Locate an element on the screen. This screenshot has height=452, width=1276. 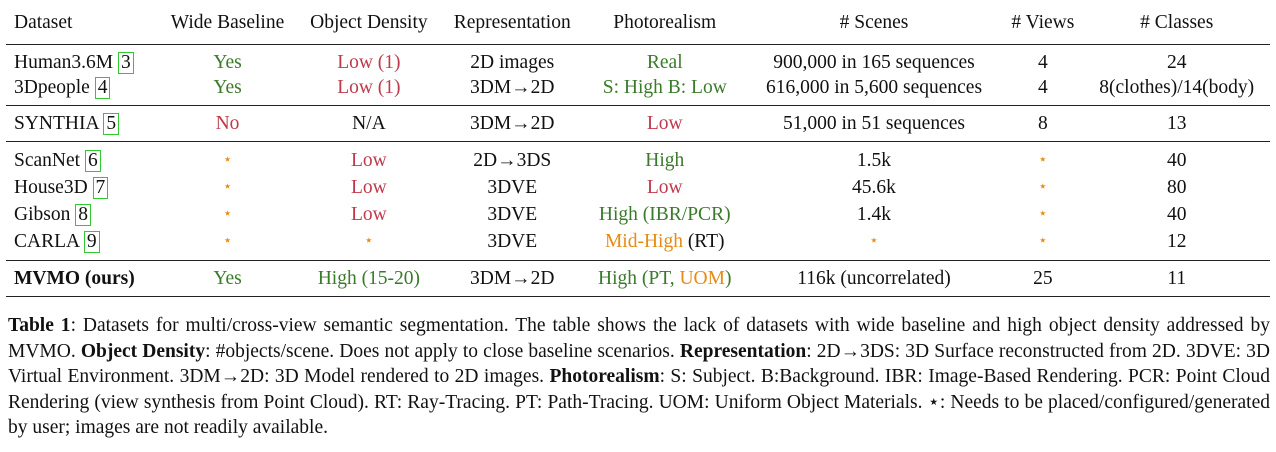
dataset-name: House3D is located at coordinates (51, 187).